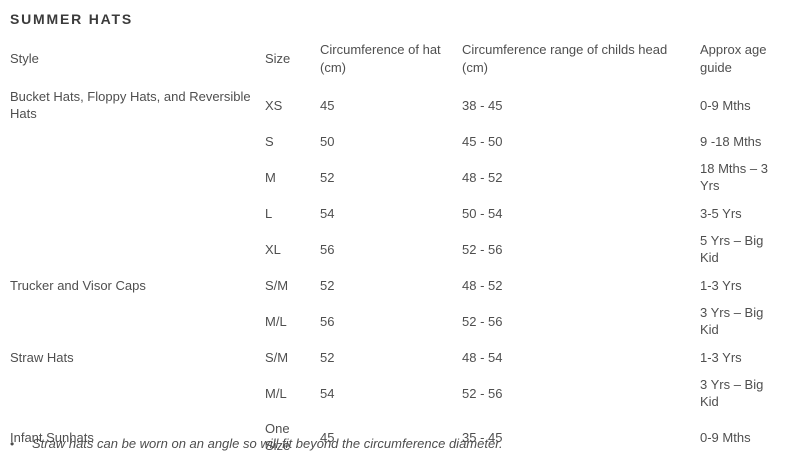 The height and width of the screenshot is (460, 800). I want to click on table-row: Straw Hats S/M 52 48 - 54 1-3 Yrs, so click(401, 357).